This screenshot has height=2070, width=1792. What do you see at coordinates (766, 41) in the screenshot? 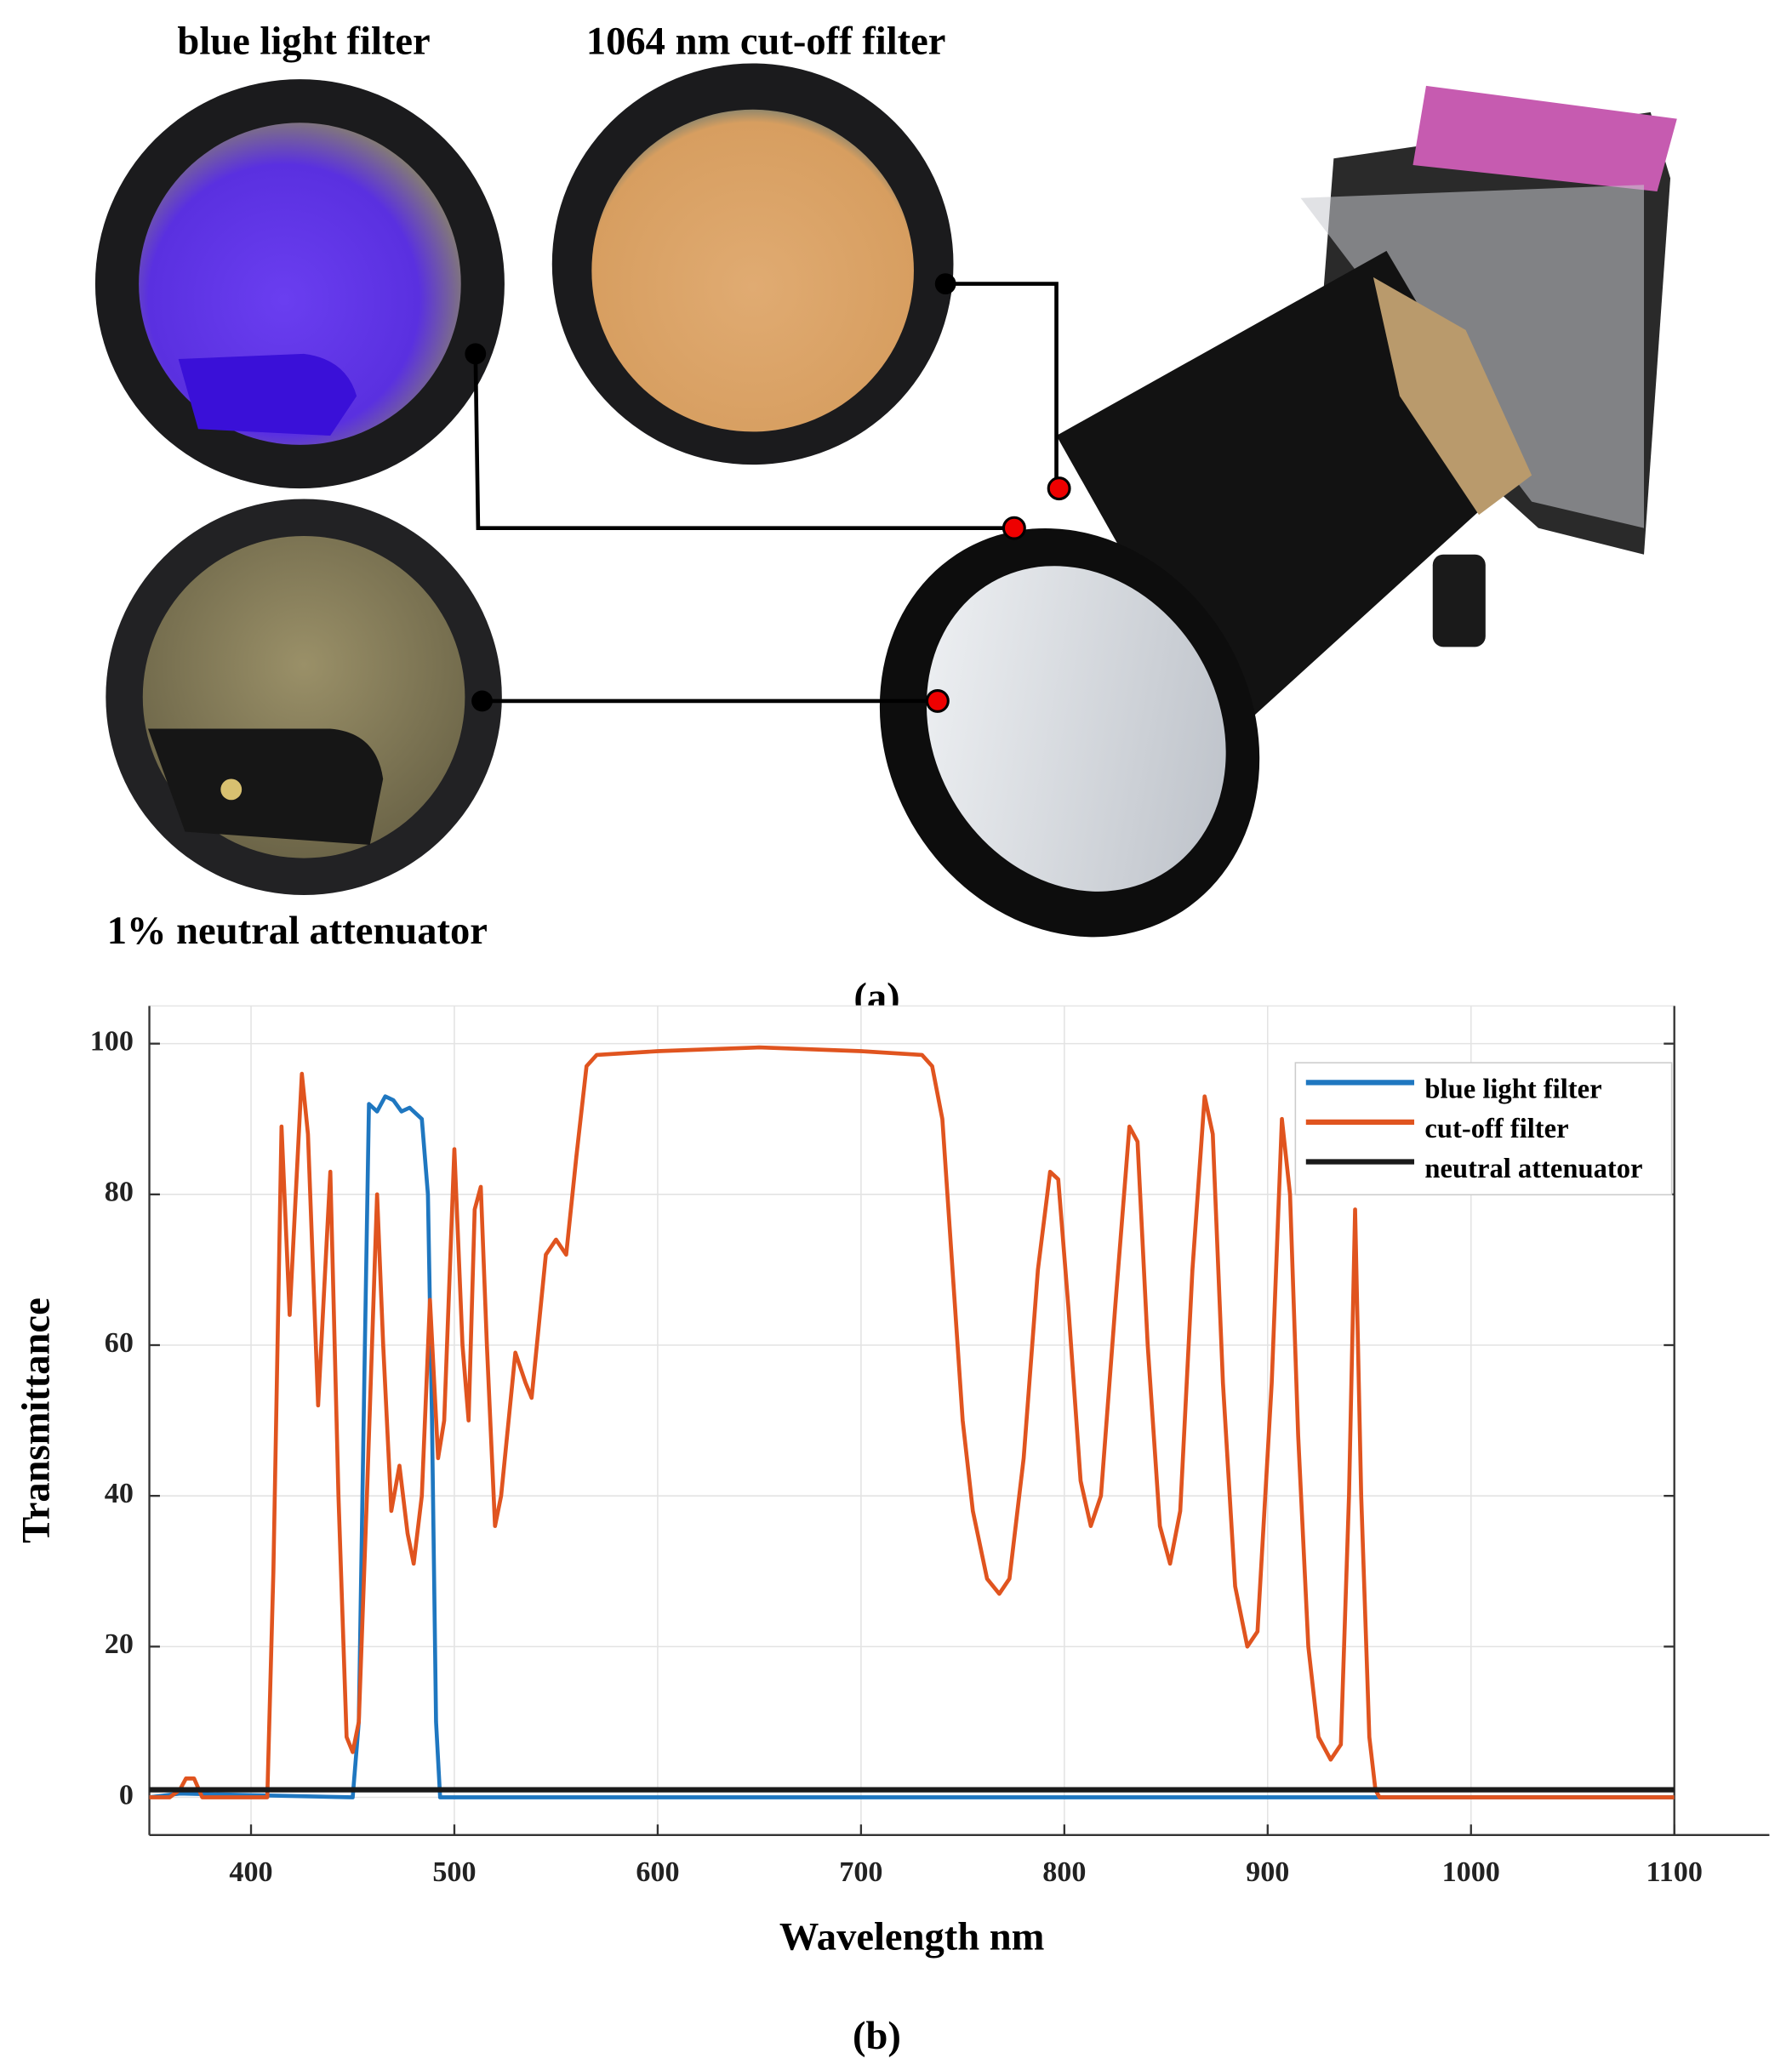
I see `label: 1064 nm cut-off filter` at bounding box center [766, 41].